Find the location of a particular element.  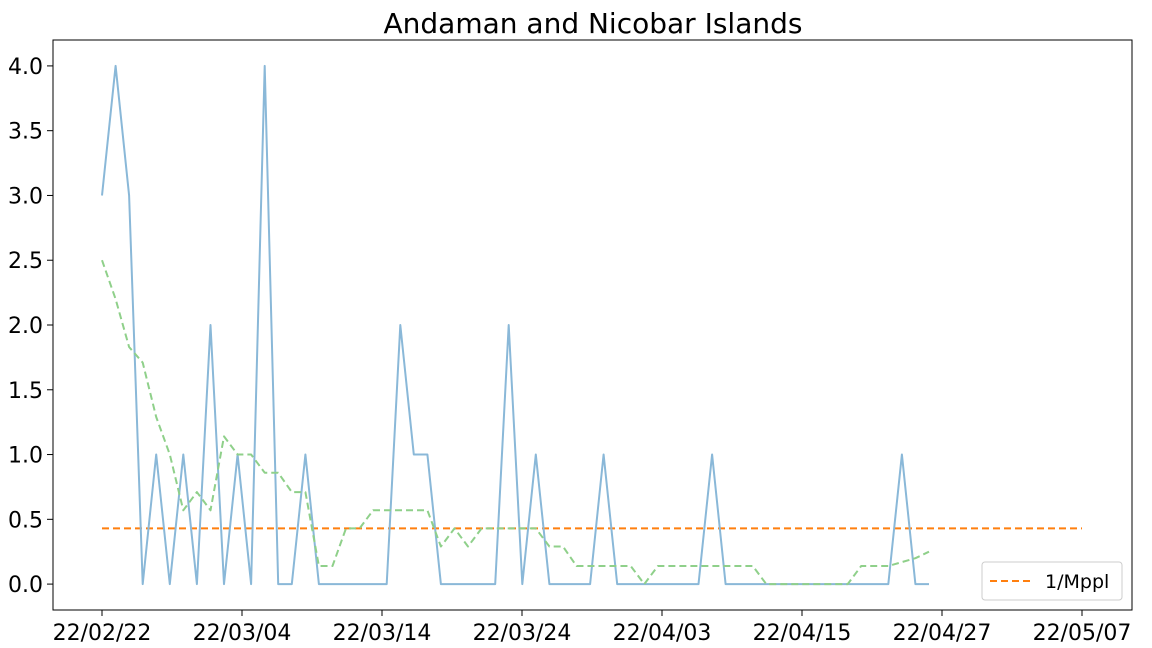

y-tick-label: 1.0 is located at coordinates (25, 456).